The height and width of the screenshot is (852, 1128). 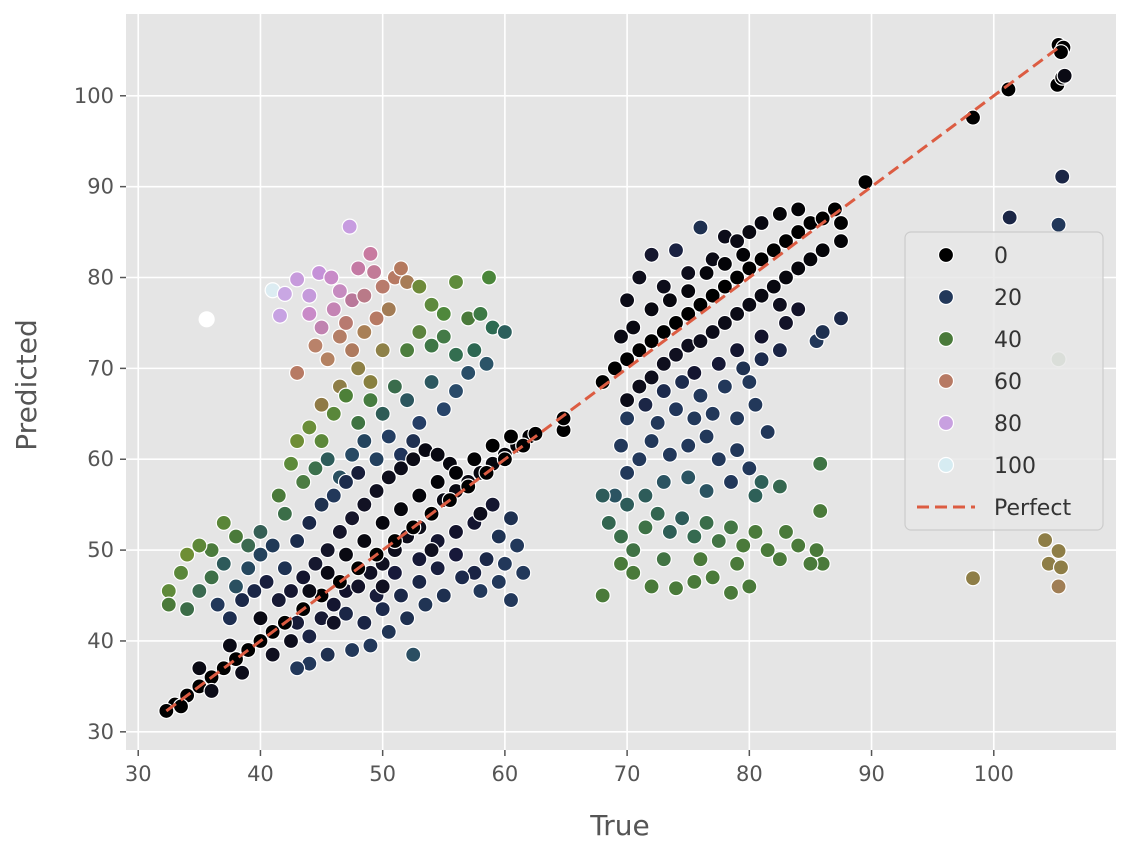 What do you see at coordinates (946, 465) in the screenshot?
I see `legend-marker` at bounding box center [946, 465].